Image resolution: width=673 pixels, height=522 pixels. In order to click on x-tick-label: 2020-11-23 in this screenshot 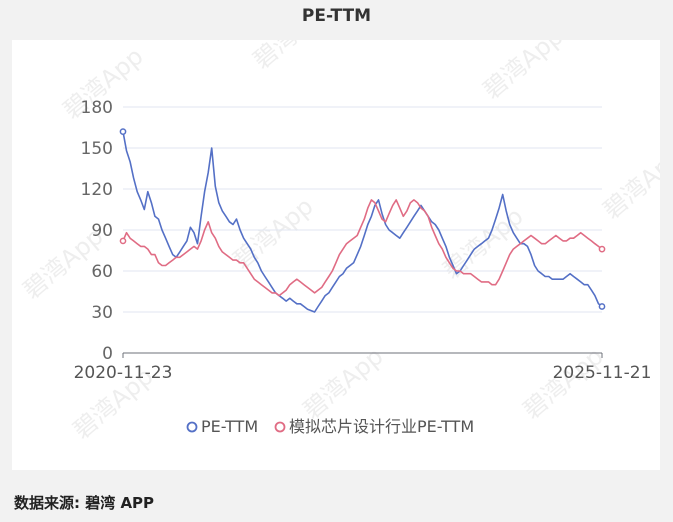, I will do `click(123, 373)`.